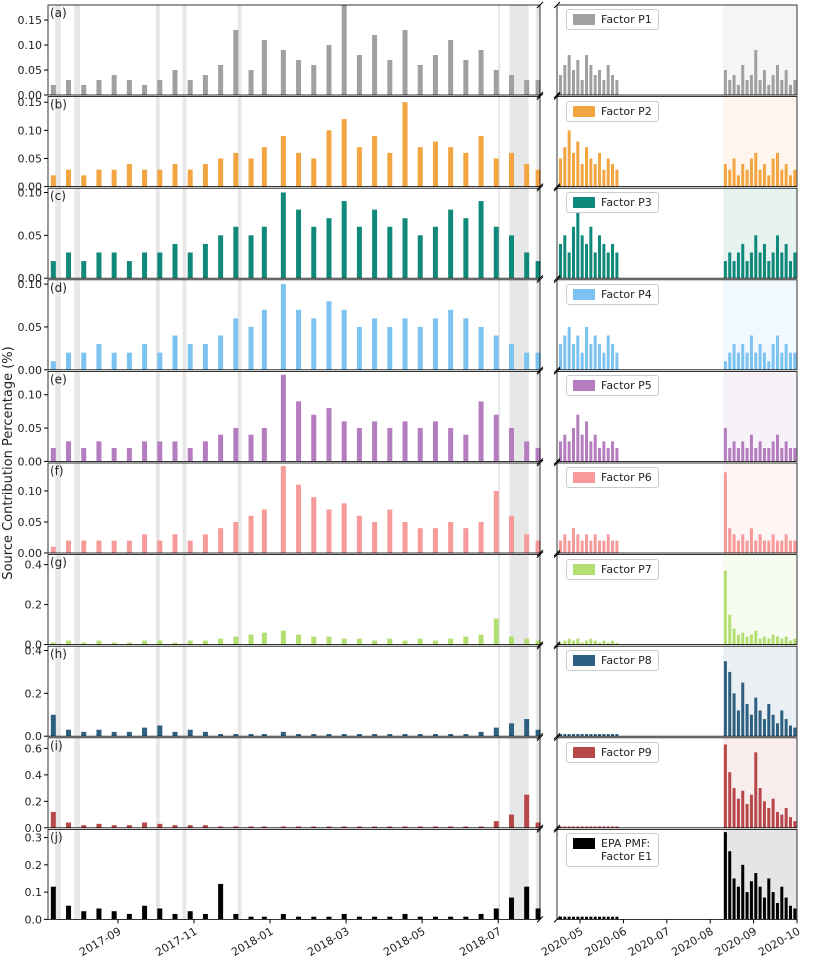 Image resolution: width=813 pixels, height=959 pixels. What do you see at coordinates (612, 386) in the screenshot?
I see `legend: Factor P5` at bounding box center [612, 386].